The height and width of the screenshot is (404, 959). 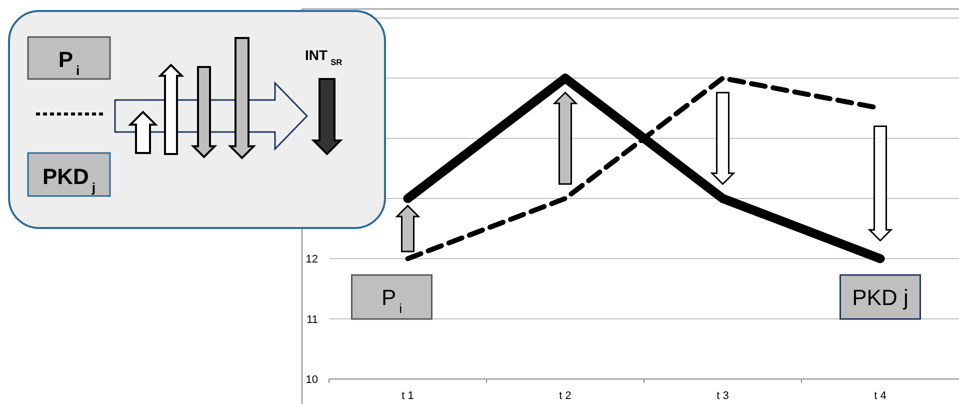 What do you see at coordinates (312, 380) in the screenshot?
I see `y-tick-label: 10` at bounding box center [312, 380].